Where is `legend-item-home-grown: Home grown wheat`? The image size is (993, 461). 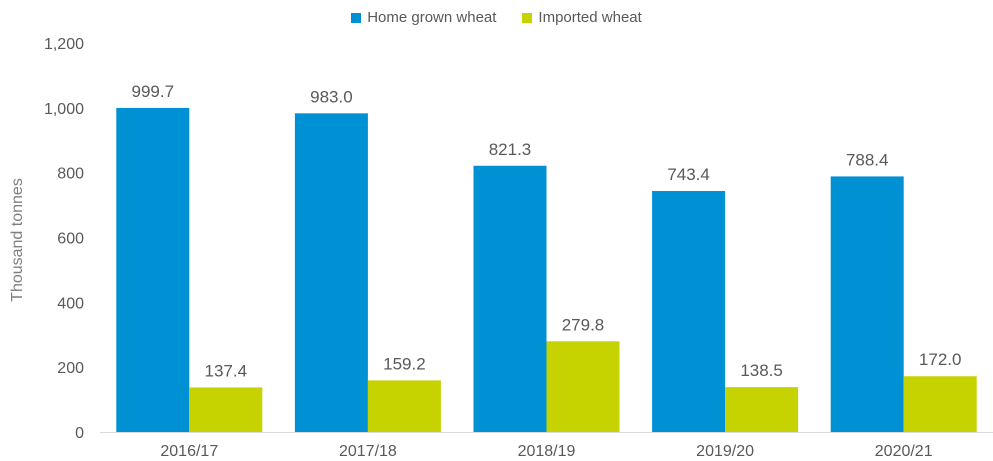
legend-item-home-grown: Home grown wheat is located at coordinates (423, 17).